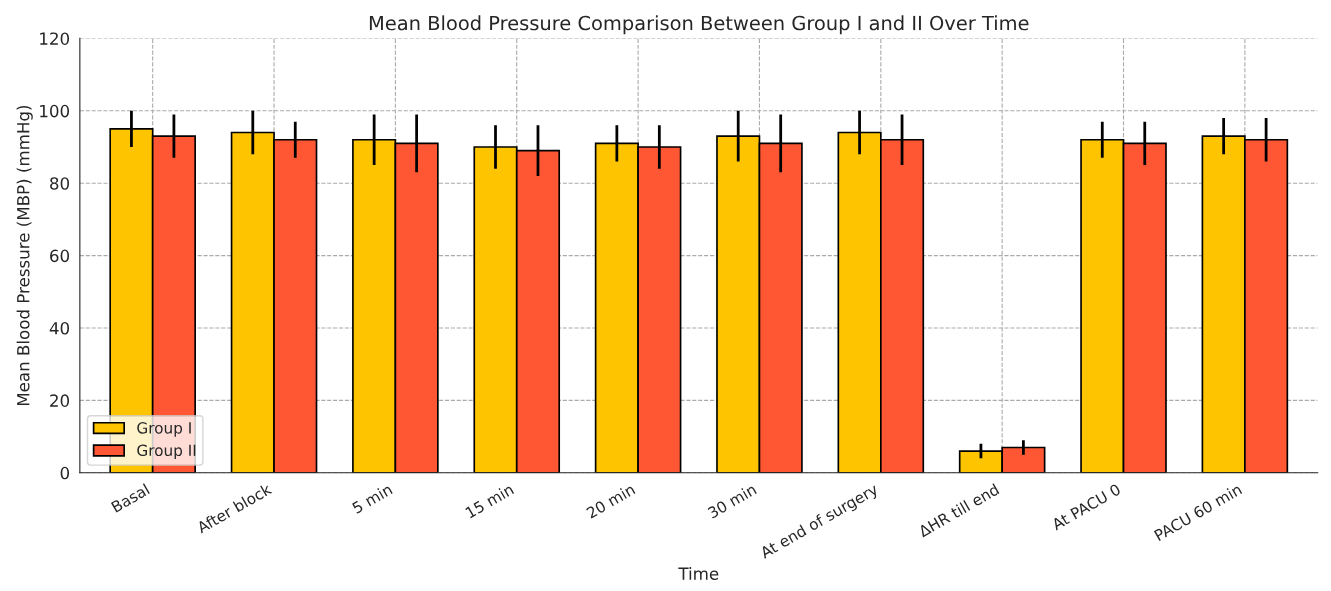  What do you see at coordinates (60, 183) in the screenshot?
I see `y-tick-label: 80` at bounding box center [60, 183].